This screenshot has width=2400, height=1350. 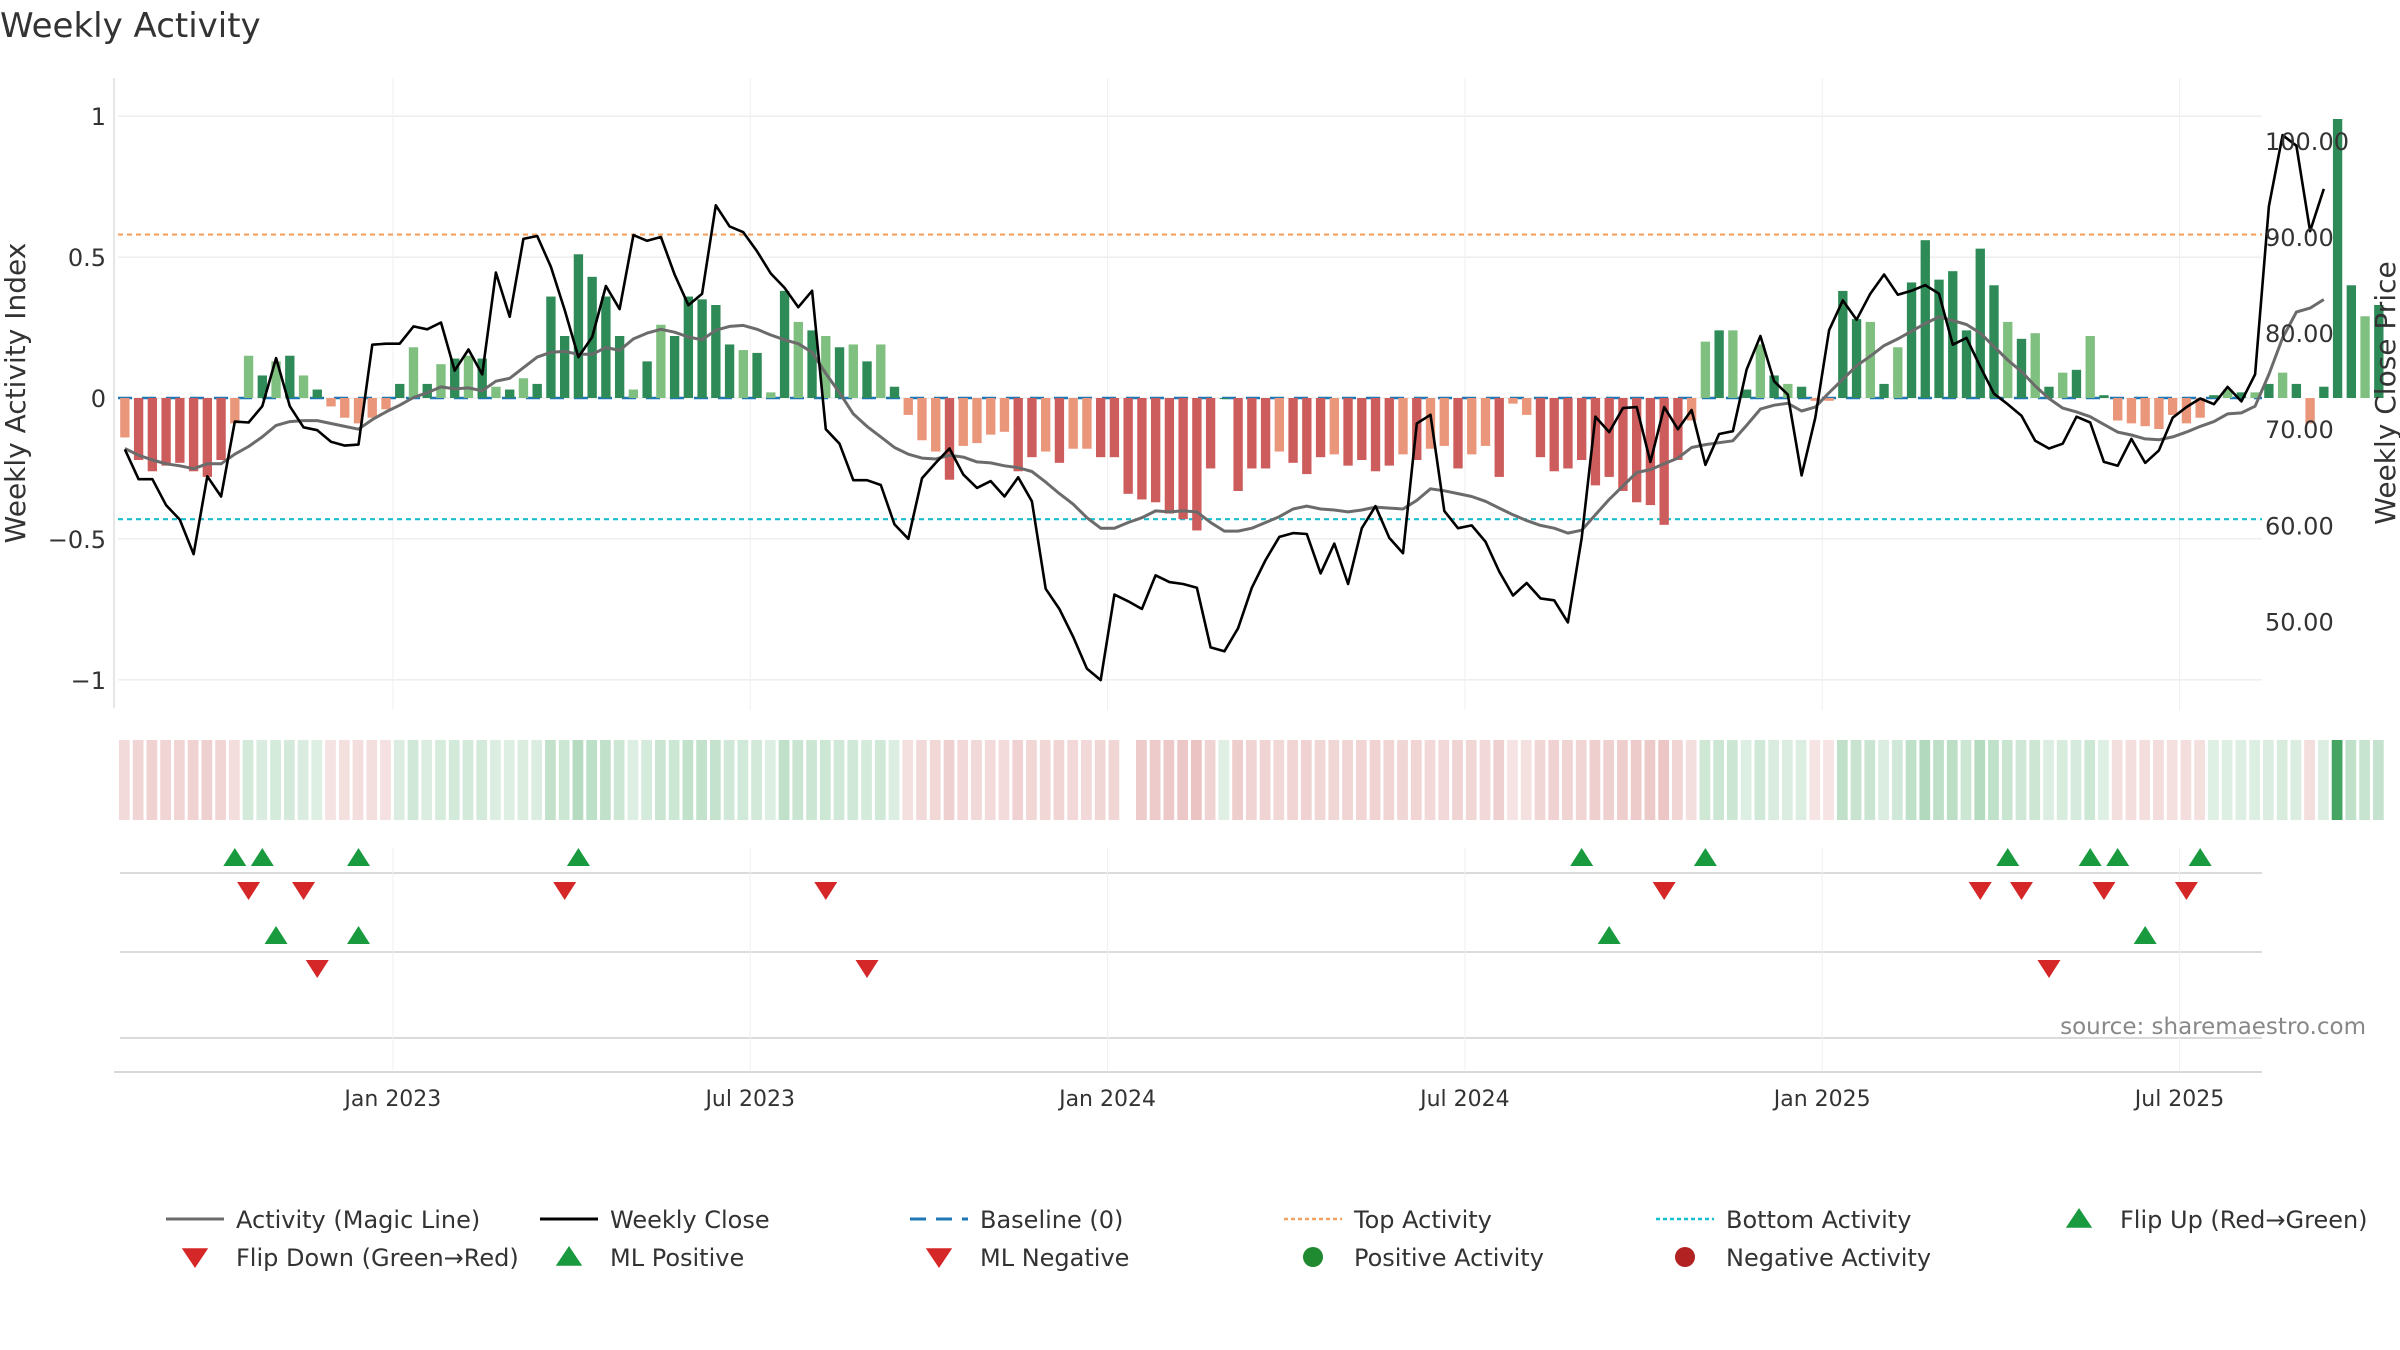 I want to click on right-tick-label: 90.00, so click(x=2299, y=238).